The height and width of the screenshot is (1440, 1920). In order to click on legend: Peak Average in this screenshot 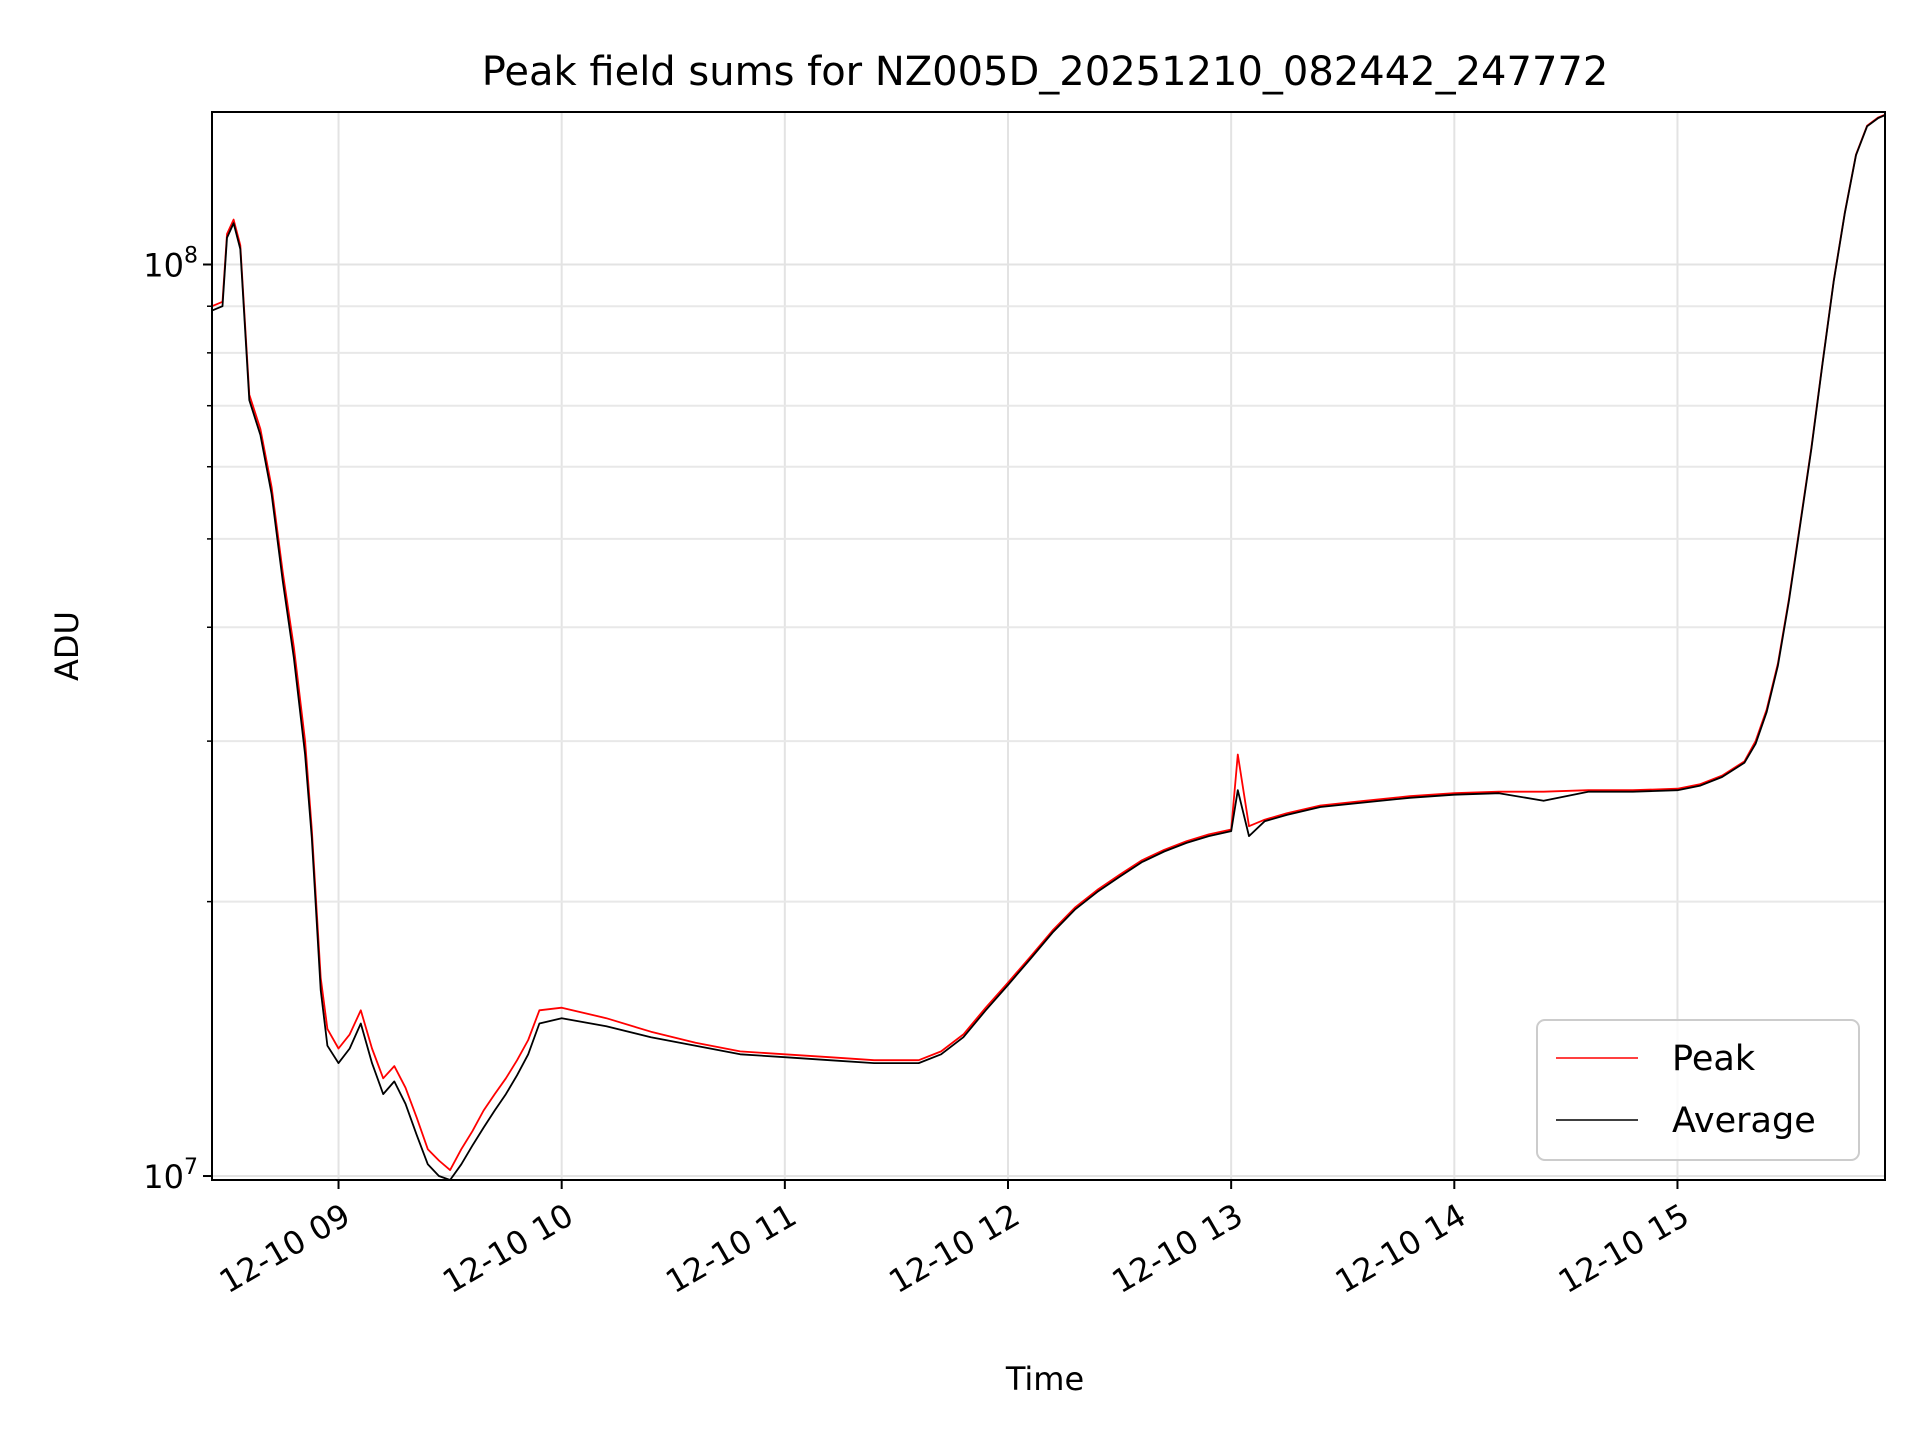, I will do `click(1698, 1090)`.